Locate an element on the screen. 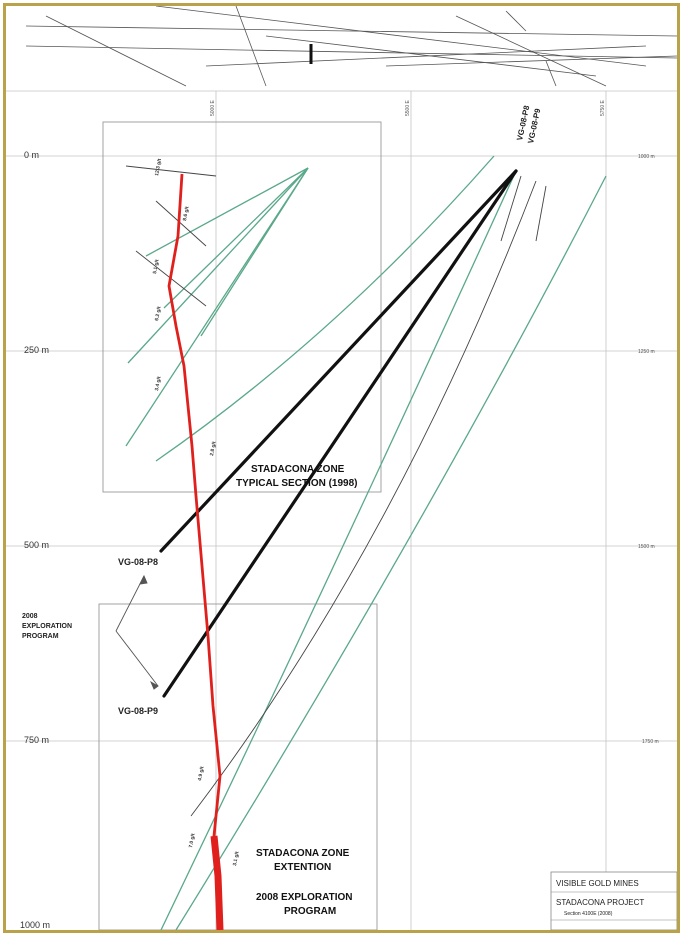  elevation-label: 1750 m is located at coordinates (650, 742).